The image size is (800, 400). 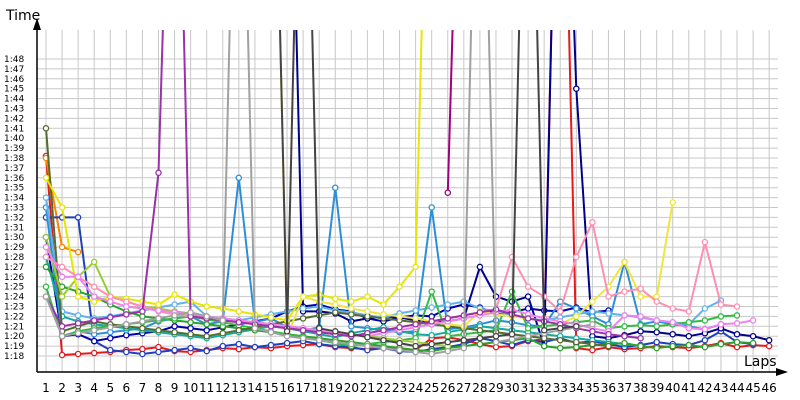 I want to click on x-tick-label: 6, so click(x=127, y=388).